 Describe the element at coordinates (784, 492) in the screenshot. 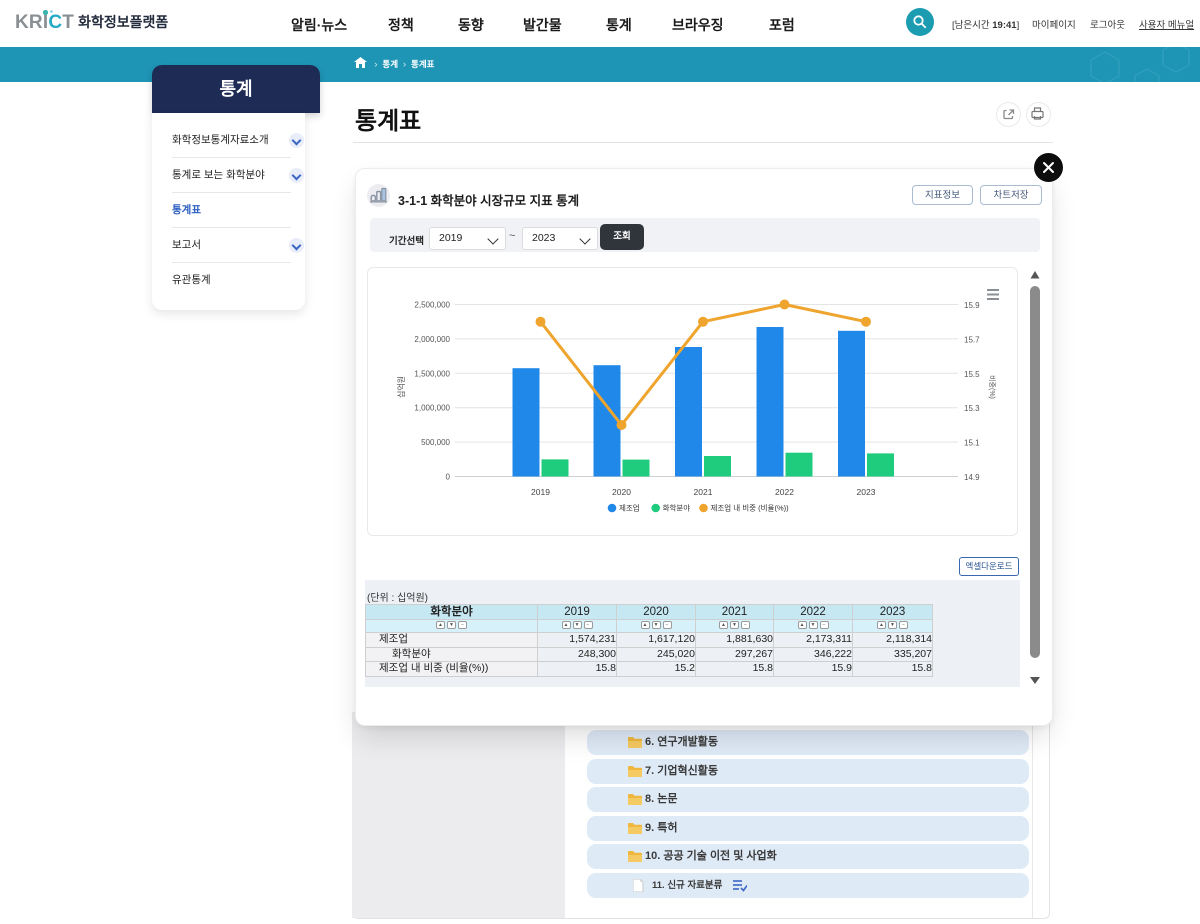

I see `svg-text: 2022` at that location.